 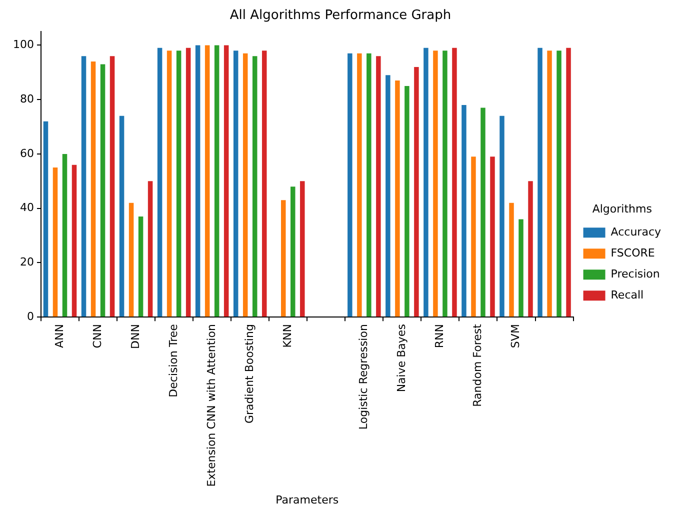 What do you see at coordinates (341, 16) in the screenshot?
I see `chart-title: All Algorithms Performance Graph` at bounding box center [341, 16].